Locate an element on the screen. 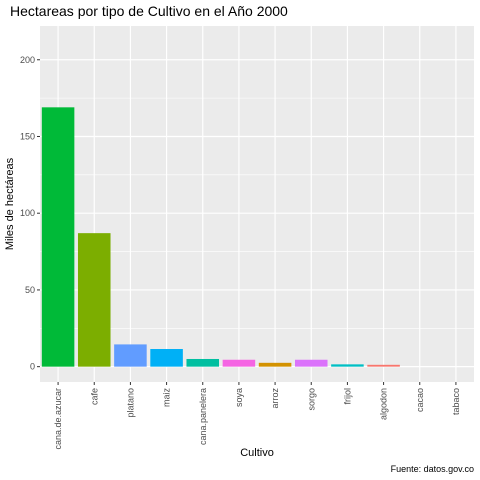  bar-algodon is located at coordinates (383, 365).